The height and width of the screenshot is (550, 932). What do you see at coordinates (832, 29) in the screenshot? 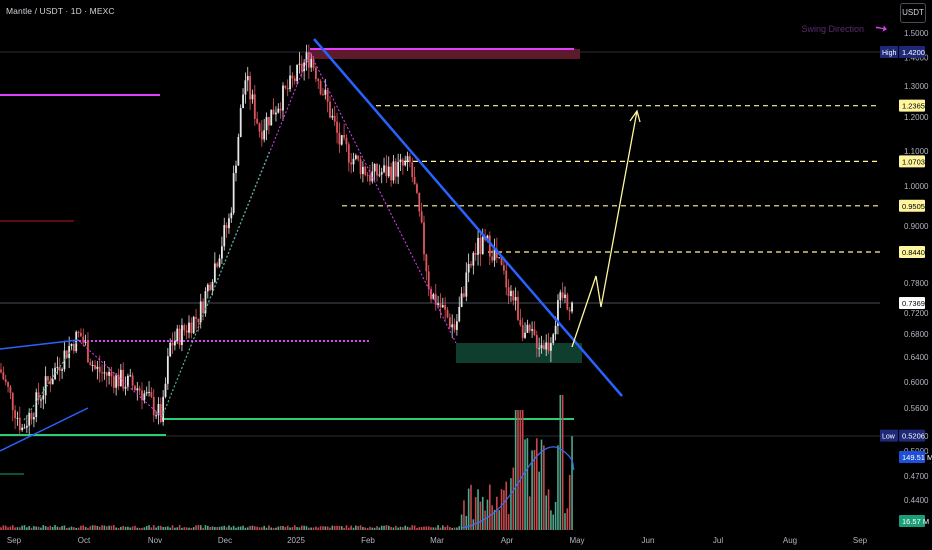
I see `swing-direction-note: Swing Direction` at bounding box center [832, 29].